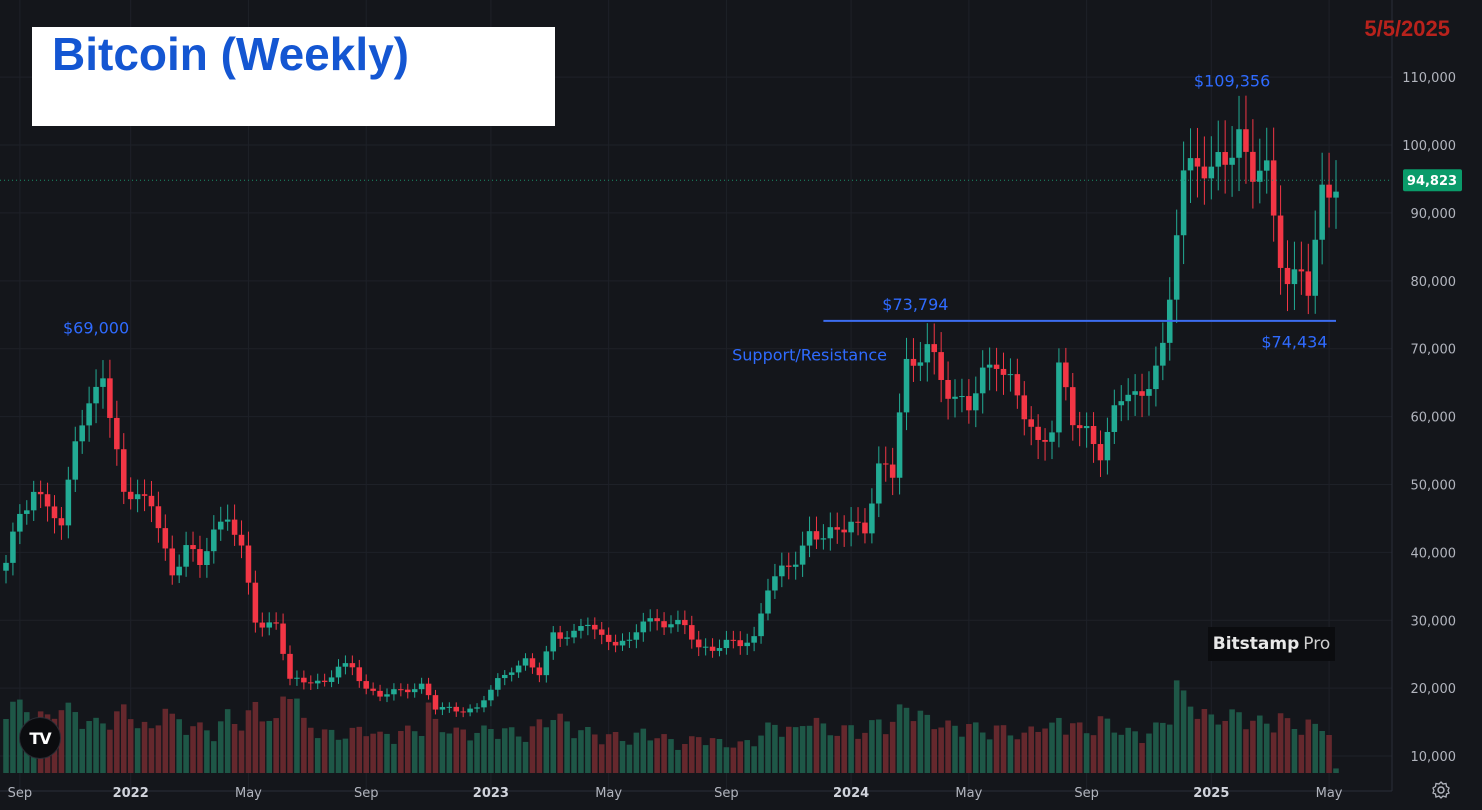  Describe the element at coordinates (809, 355) in the screenshot. I see `annotation-label: Support/Resistance` at that location.